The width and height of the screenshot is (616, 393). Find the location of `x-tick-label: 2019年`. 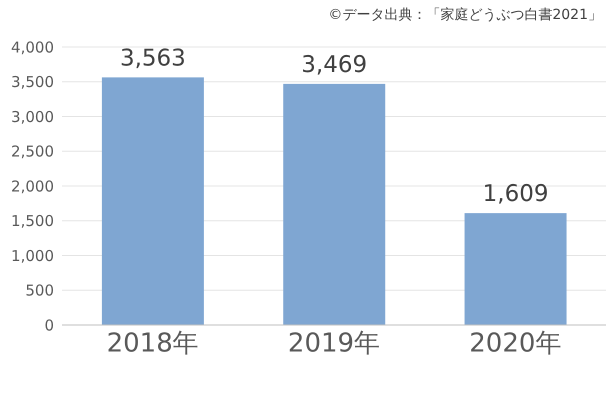

x-tick-label: 2019年 is located at coordinates (334, 343).